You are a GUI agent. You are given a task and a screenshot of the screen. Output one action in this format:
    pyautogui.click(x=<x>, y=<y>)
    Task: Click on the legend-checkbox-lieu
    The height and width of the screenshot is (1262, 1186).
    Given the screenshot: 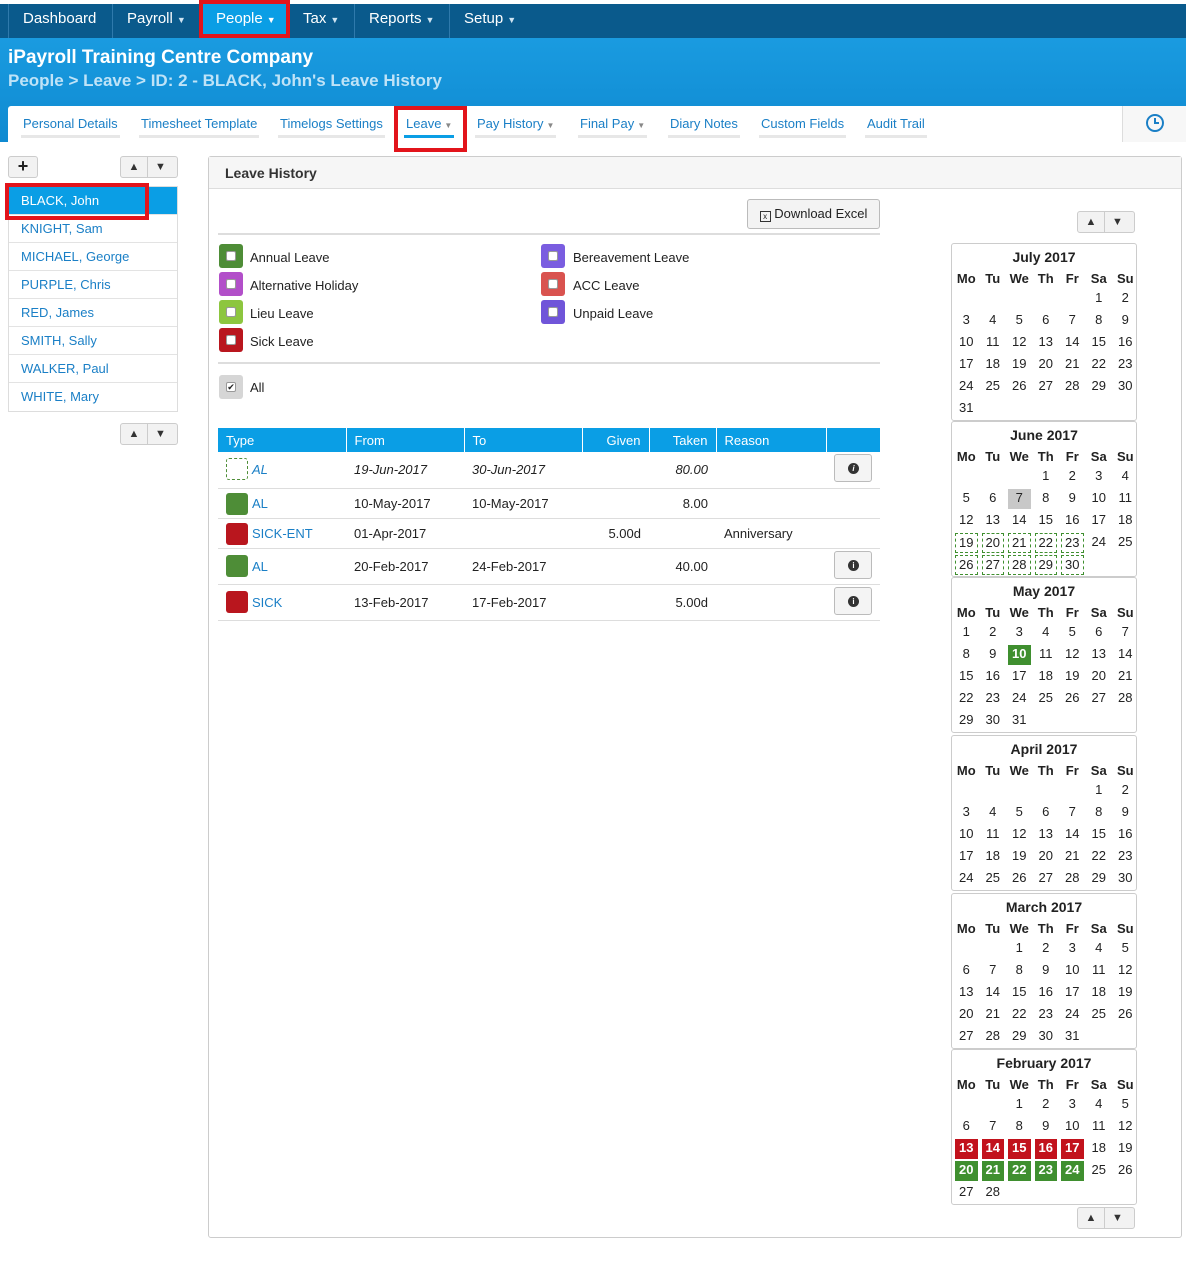 What is the action you would take?
    pyautogui.click(x=231, y=312)
    